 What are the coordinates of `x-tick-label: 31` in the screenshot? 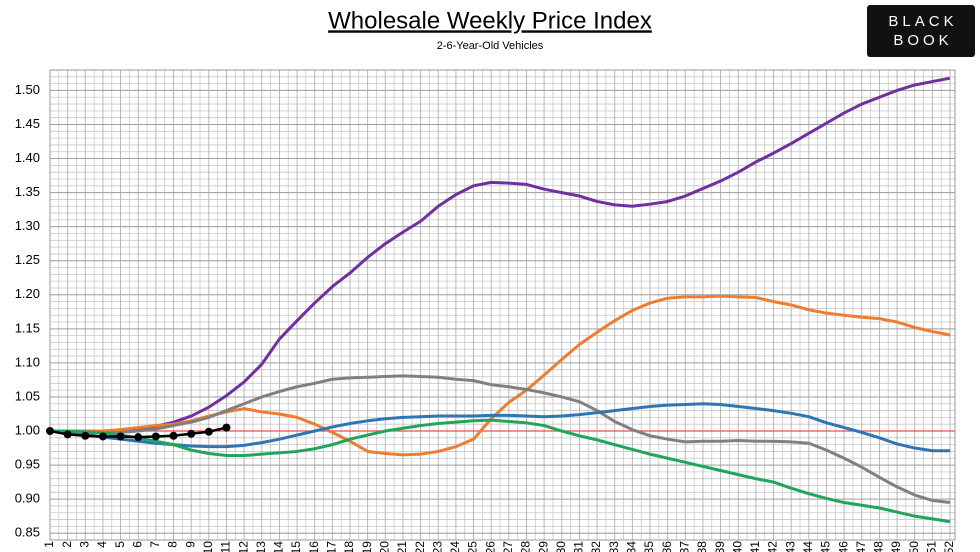 It's located at (579, 546).